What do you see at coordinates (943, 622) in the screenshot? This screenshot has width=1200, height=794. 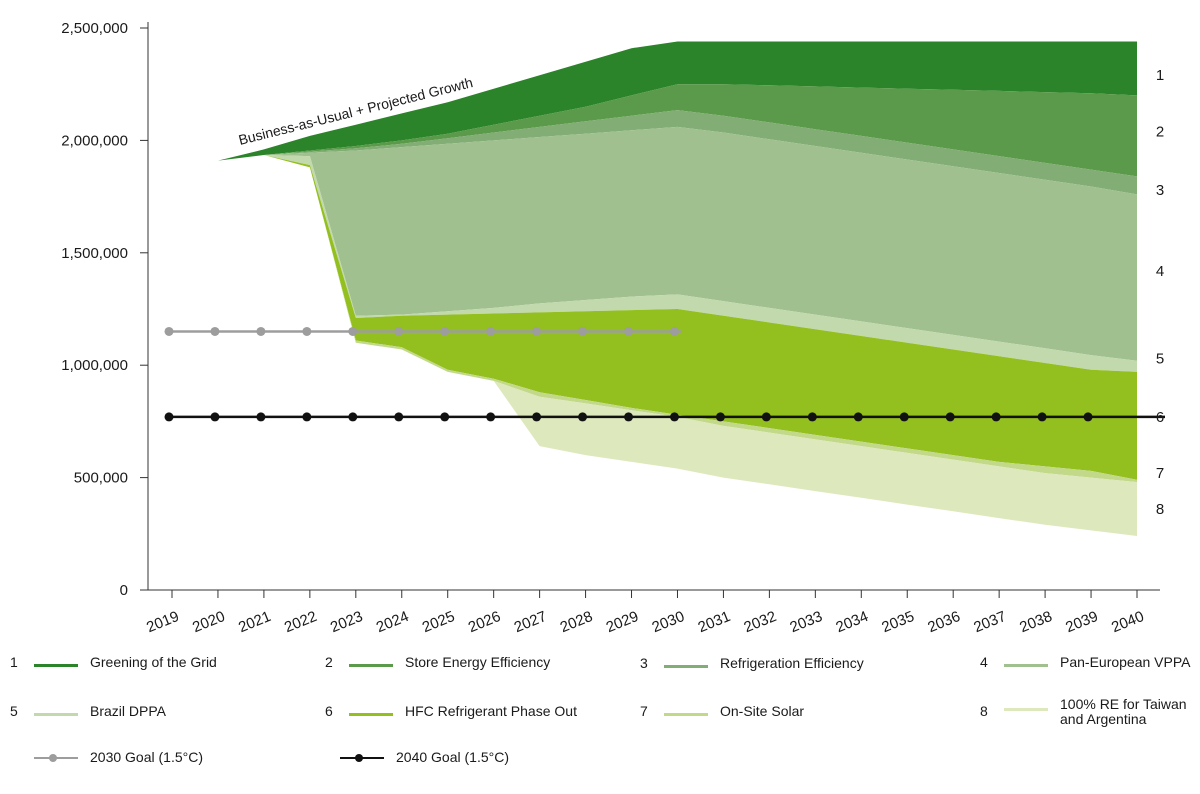 I see `x-tick-label: 2036` at bounding box center [943, 622].